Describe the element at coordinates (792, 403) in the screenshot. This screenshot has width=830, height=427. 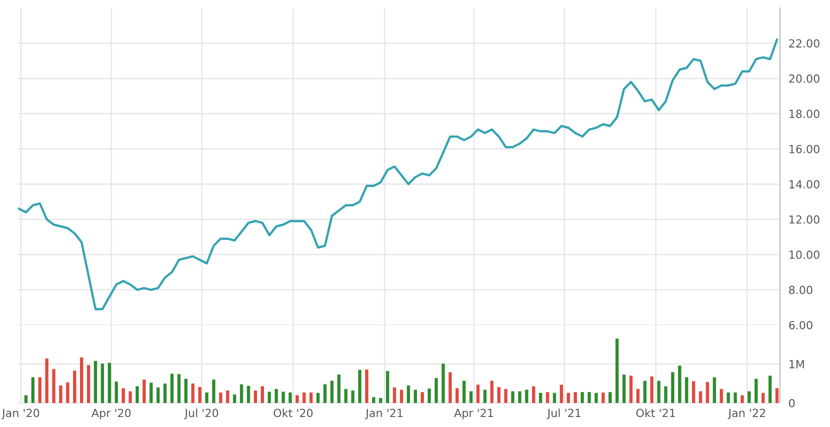
I see `y-tick-label: 0` at that location.